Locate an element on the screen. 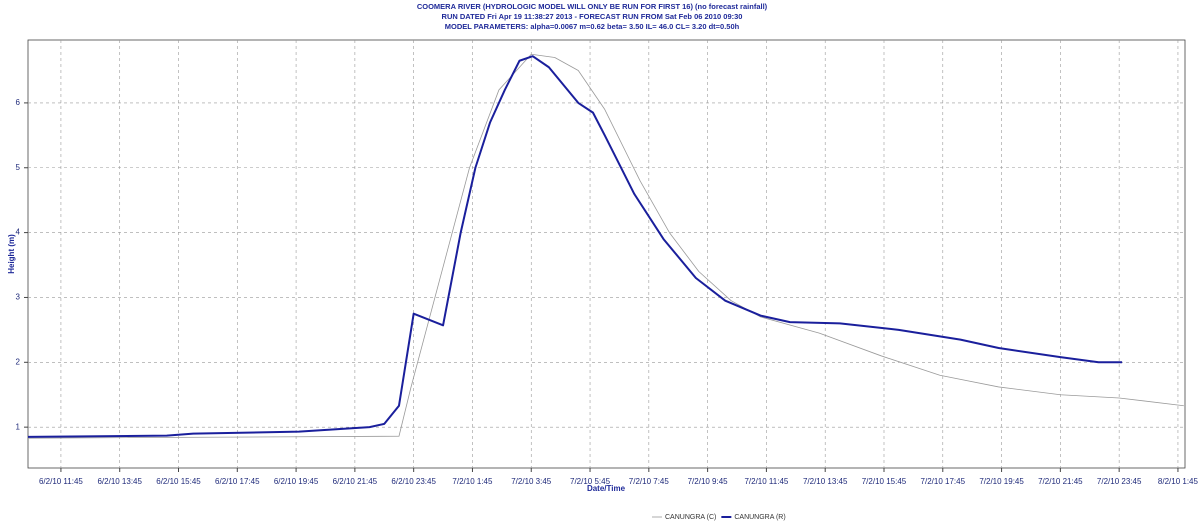 The width and height of the screenshot is (1198, 524). y-tick-label: 5 is located at coordinates (18, 167).